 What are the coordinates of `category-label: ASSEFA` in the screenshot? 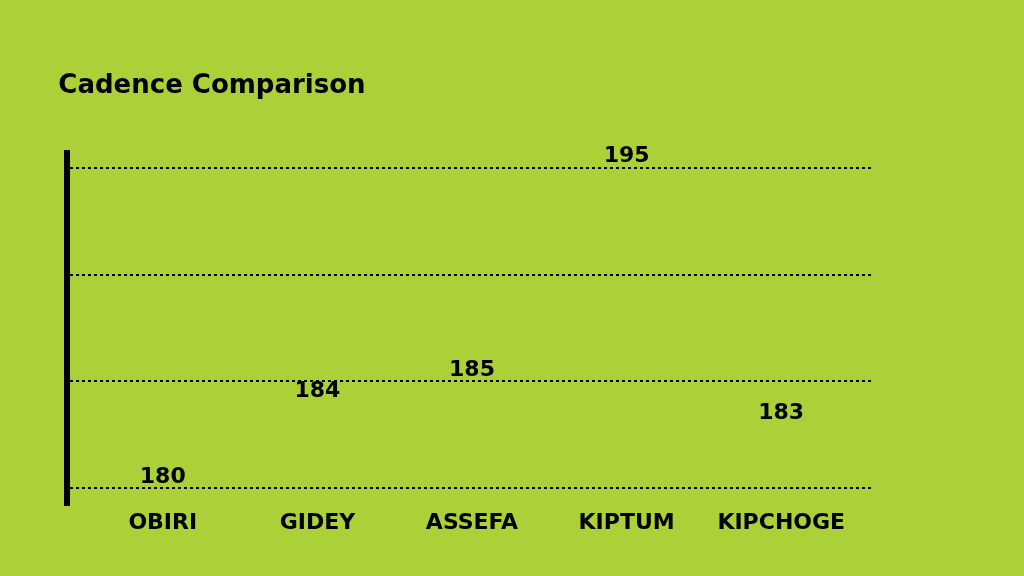 It's located at (472, 521).